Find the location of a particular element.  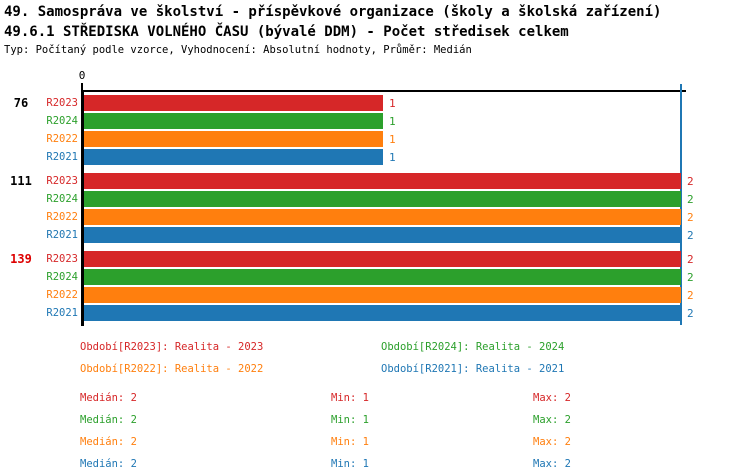

bar-row: R2022 1 is located at coordinates (375, 139).